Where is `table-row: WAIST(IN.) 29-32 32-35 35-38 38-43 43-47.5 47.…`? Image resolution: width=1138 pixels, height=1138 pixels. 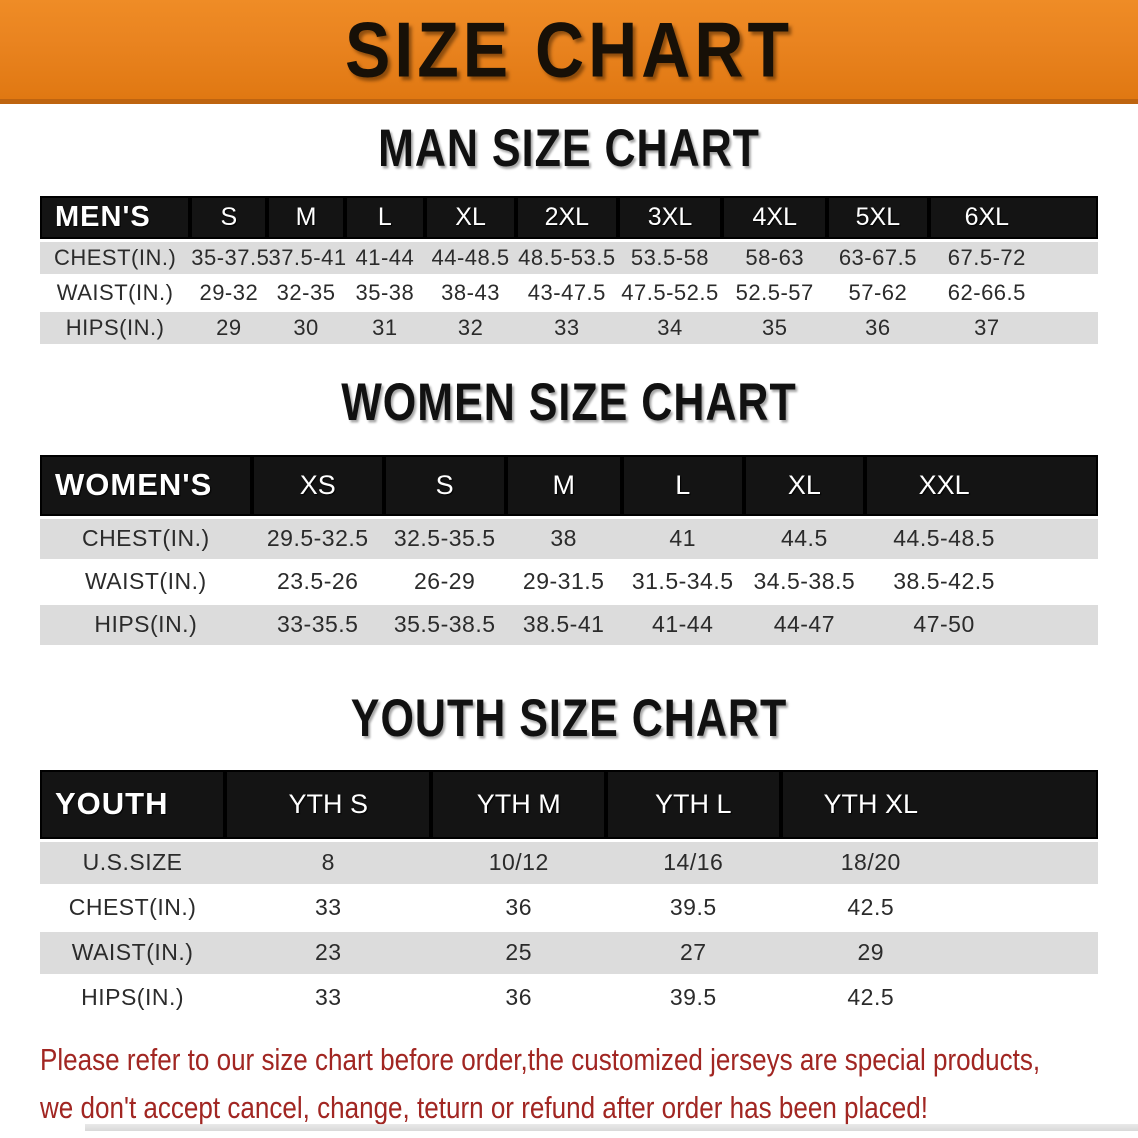
table-row: WAIST(IN.) 29-32 32-35 35-38 38-43 43-47.5 47.… is located at coordinates (569, 293).